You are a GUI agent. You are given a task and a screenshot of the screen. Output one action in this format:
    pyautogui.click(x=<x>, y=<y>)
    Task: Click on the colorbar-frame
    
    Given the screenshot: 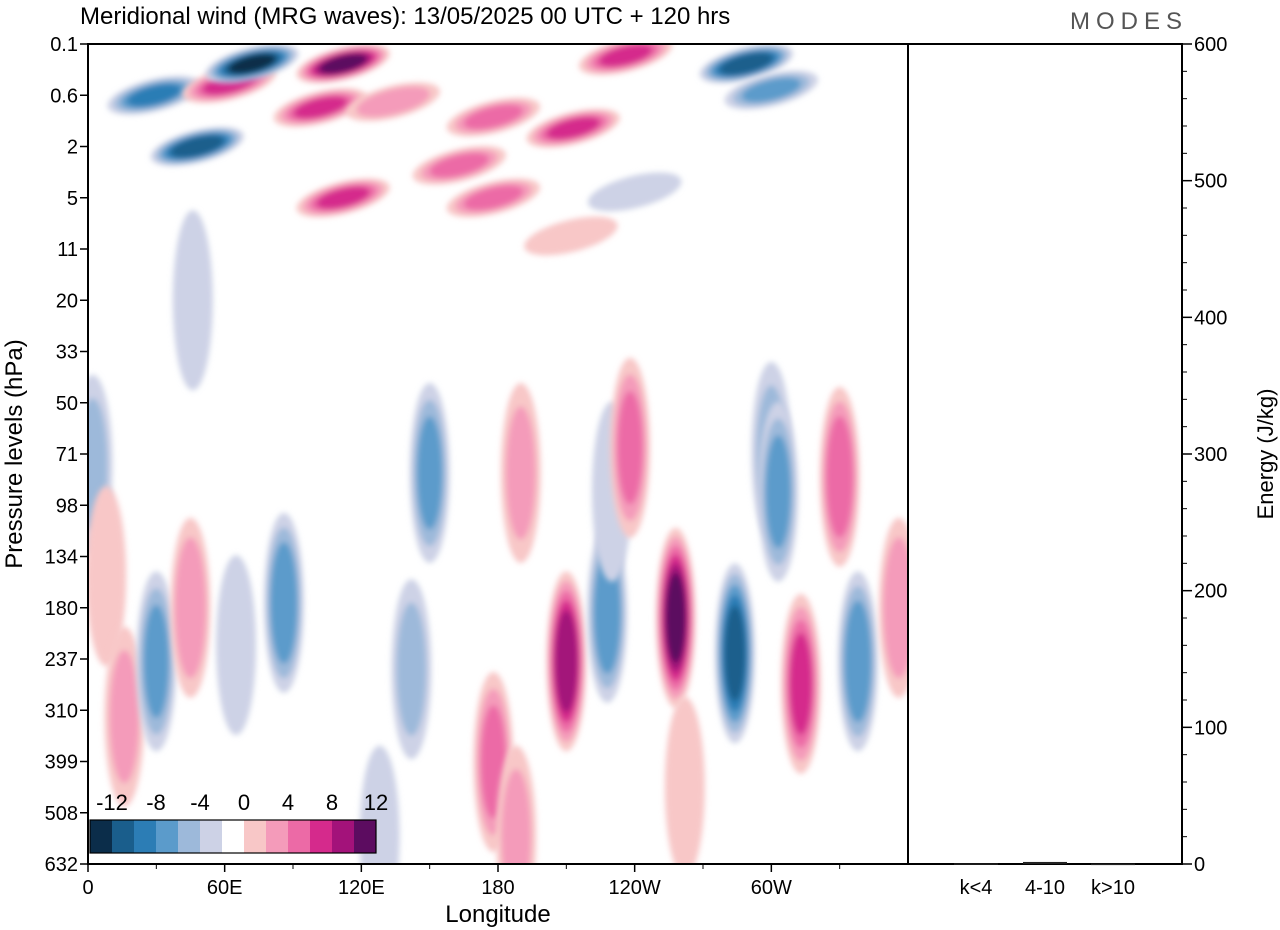 What is the action you would take?
    pyautogui.click(x=233, y=836)
    